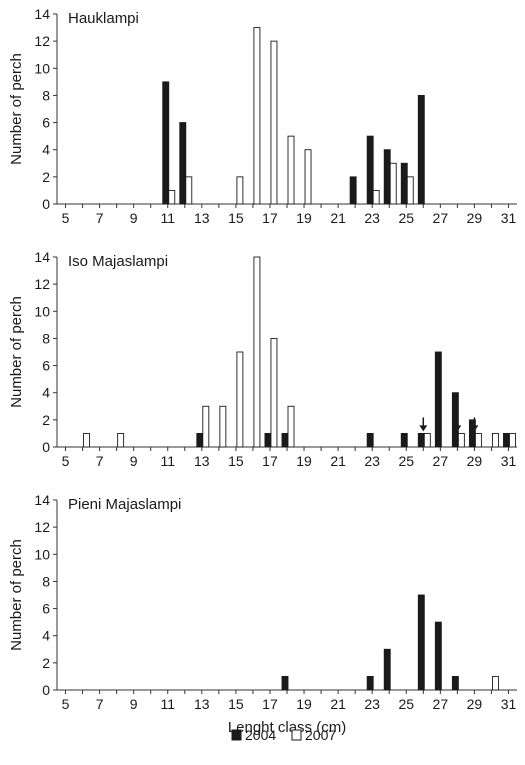  I want to click on panel-title: Hauklampi, so click(103, 18).